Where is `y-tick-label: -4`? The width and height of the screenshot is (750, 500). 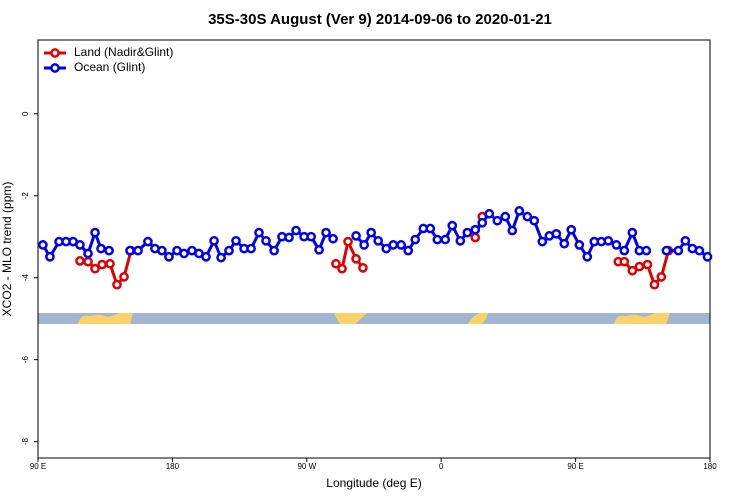 y-tick-label: -4 is located at coordinates (25, 278).